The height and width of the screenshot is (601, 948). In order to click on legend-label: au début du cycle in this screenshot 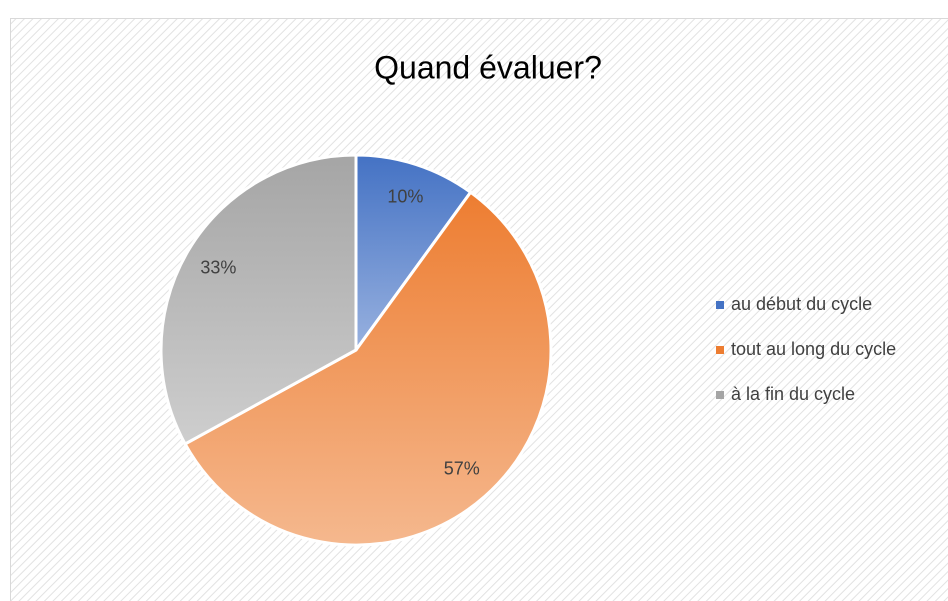, I will do `click(801, 304)`.